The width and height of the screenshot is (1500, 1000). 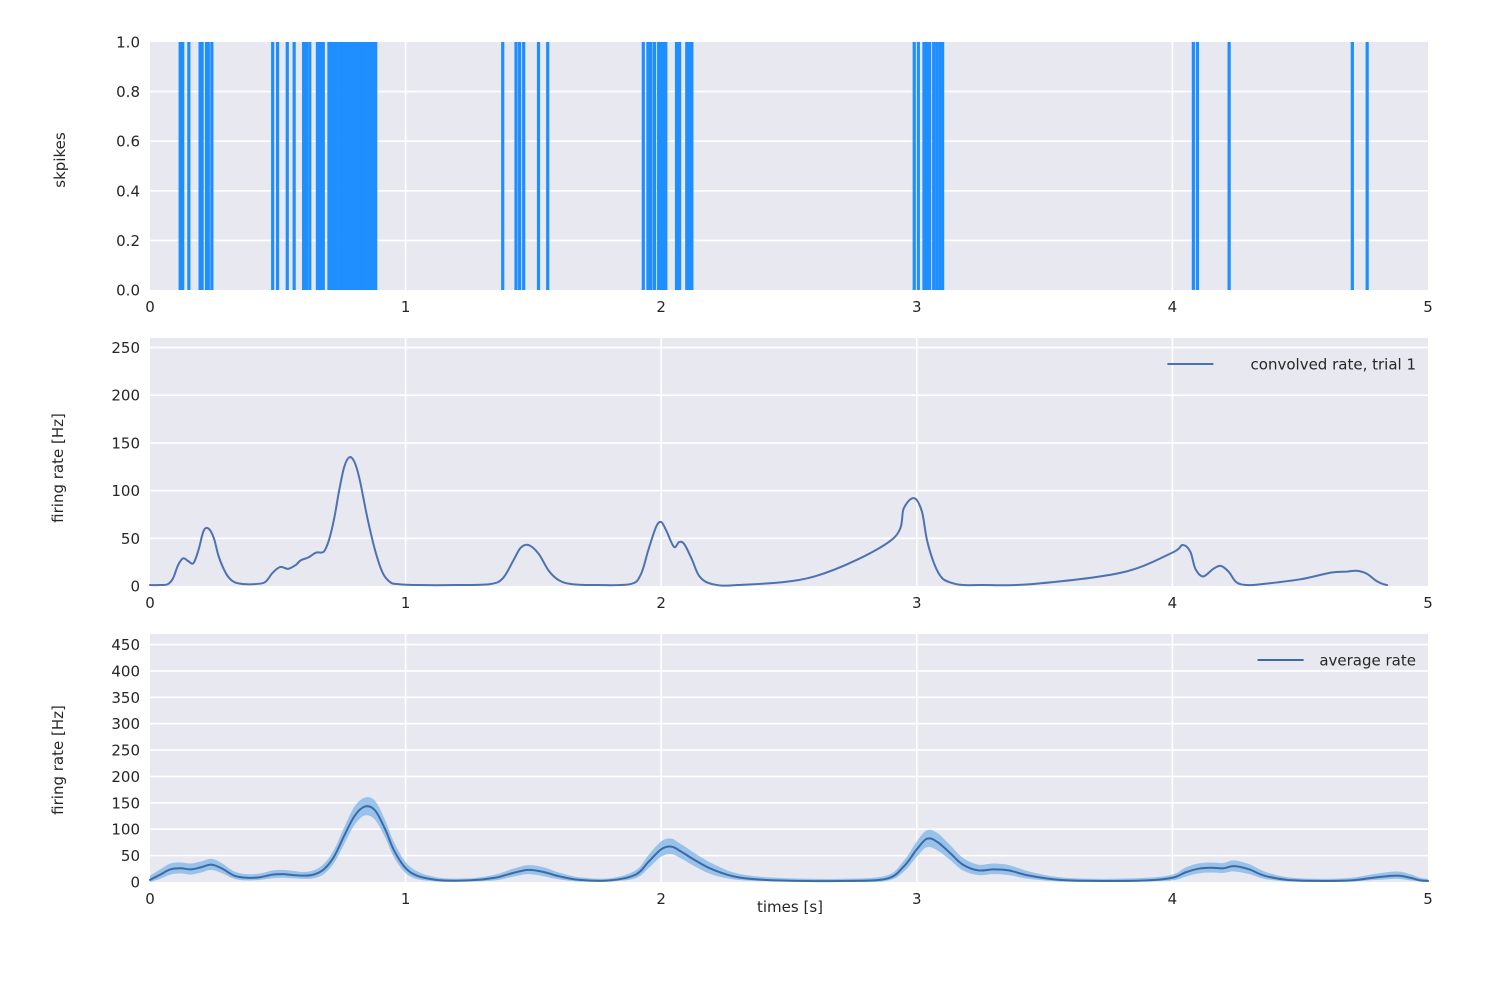 What do you see at coordinates (128, 92) in the screenshot?
I see `y-tick-label: 0.8` at bounding box center [128, 92].